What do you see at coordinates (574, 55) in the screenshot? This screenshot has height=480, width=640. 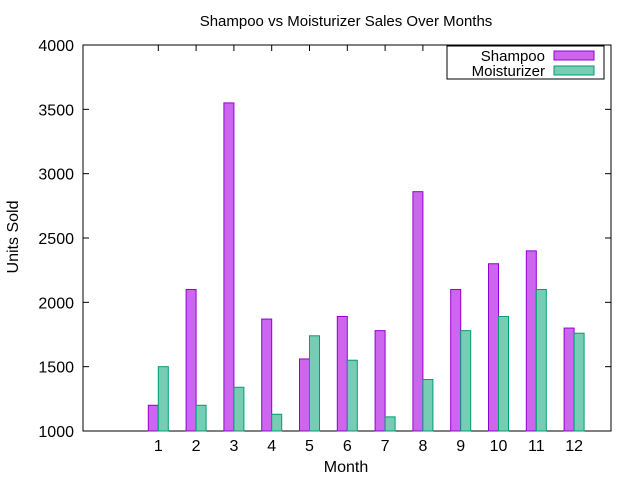 I see `legend-swatch-shampoo` at bounding box center [574, 55].